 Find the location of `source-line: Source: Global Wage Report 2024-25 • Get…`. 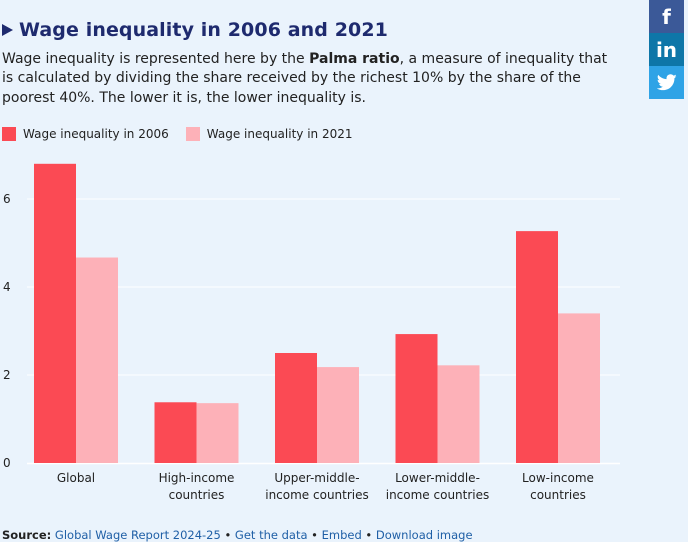

source-line: Source: Global Wage Report 2024-25 • Get… is located at coordinates (237, 535).